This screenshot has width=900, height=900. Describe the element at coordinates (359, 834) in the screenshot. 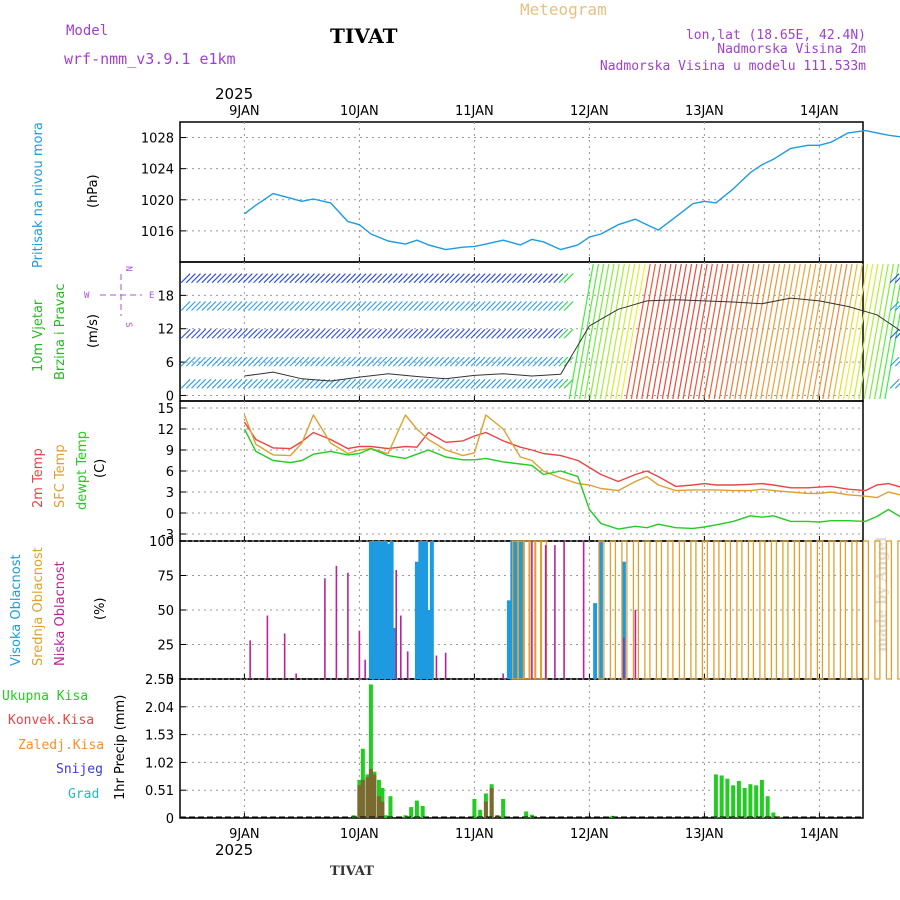

I see `x-tick-label-bottom: 10JAN` at that location.